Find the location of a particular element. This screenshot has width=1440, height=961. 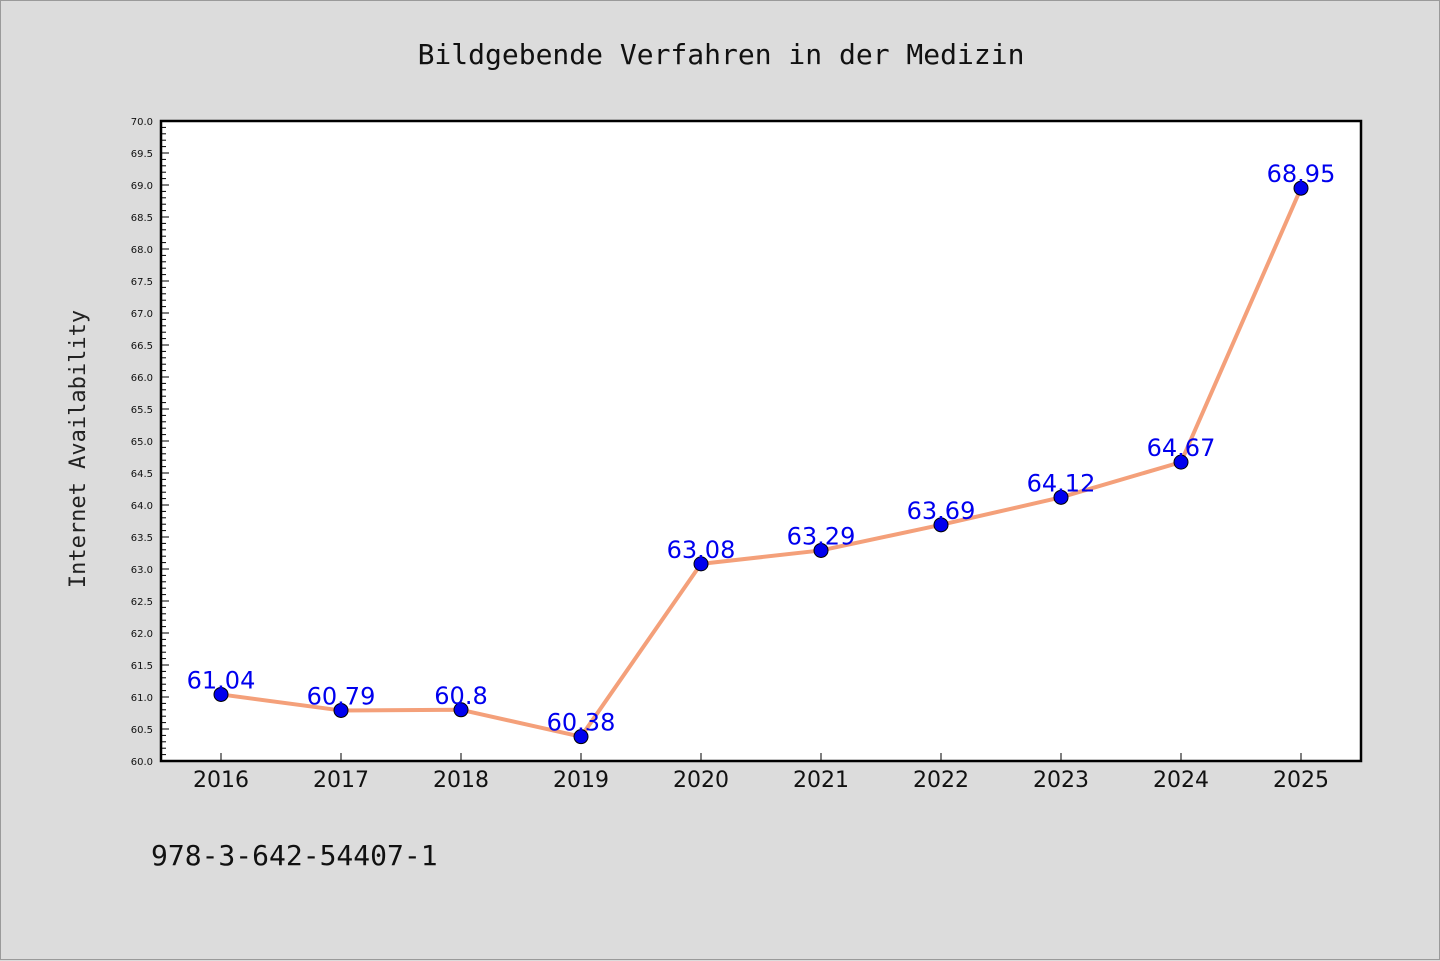

y-tick-label: 69.0 is located at coordinates (142, 186).